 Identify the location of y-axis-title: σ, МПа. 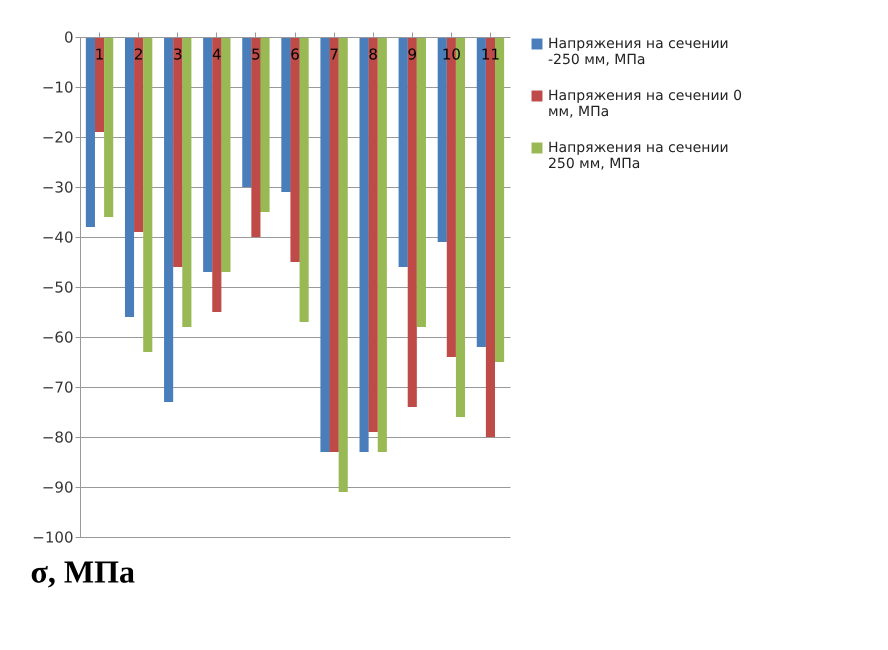
(82, 572).